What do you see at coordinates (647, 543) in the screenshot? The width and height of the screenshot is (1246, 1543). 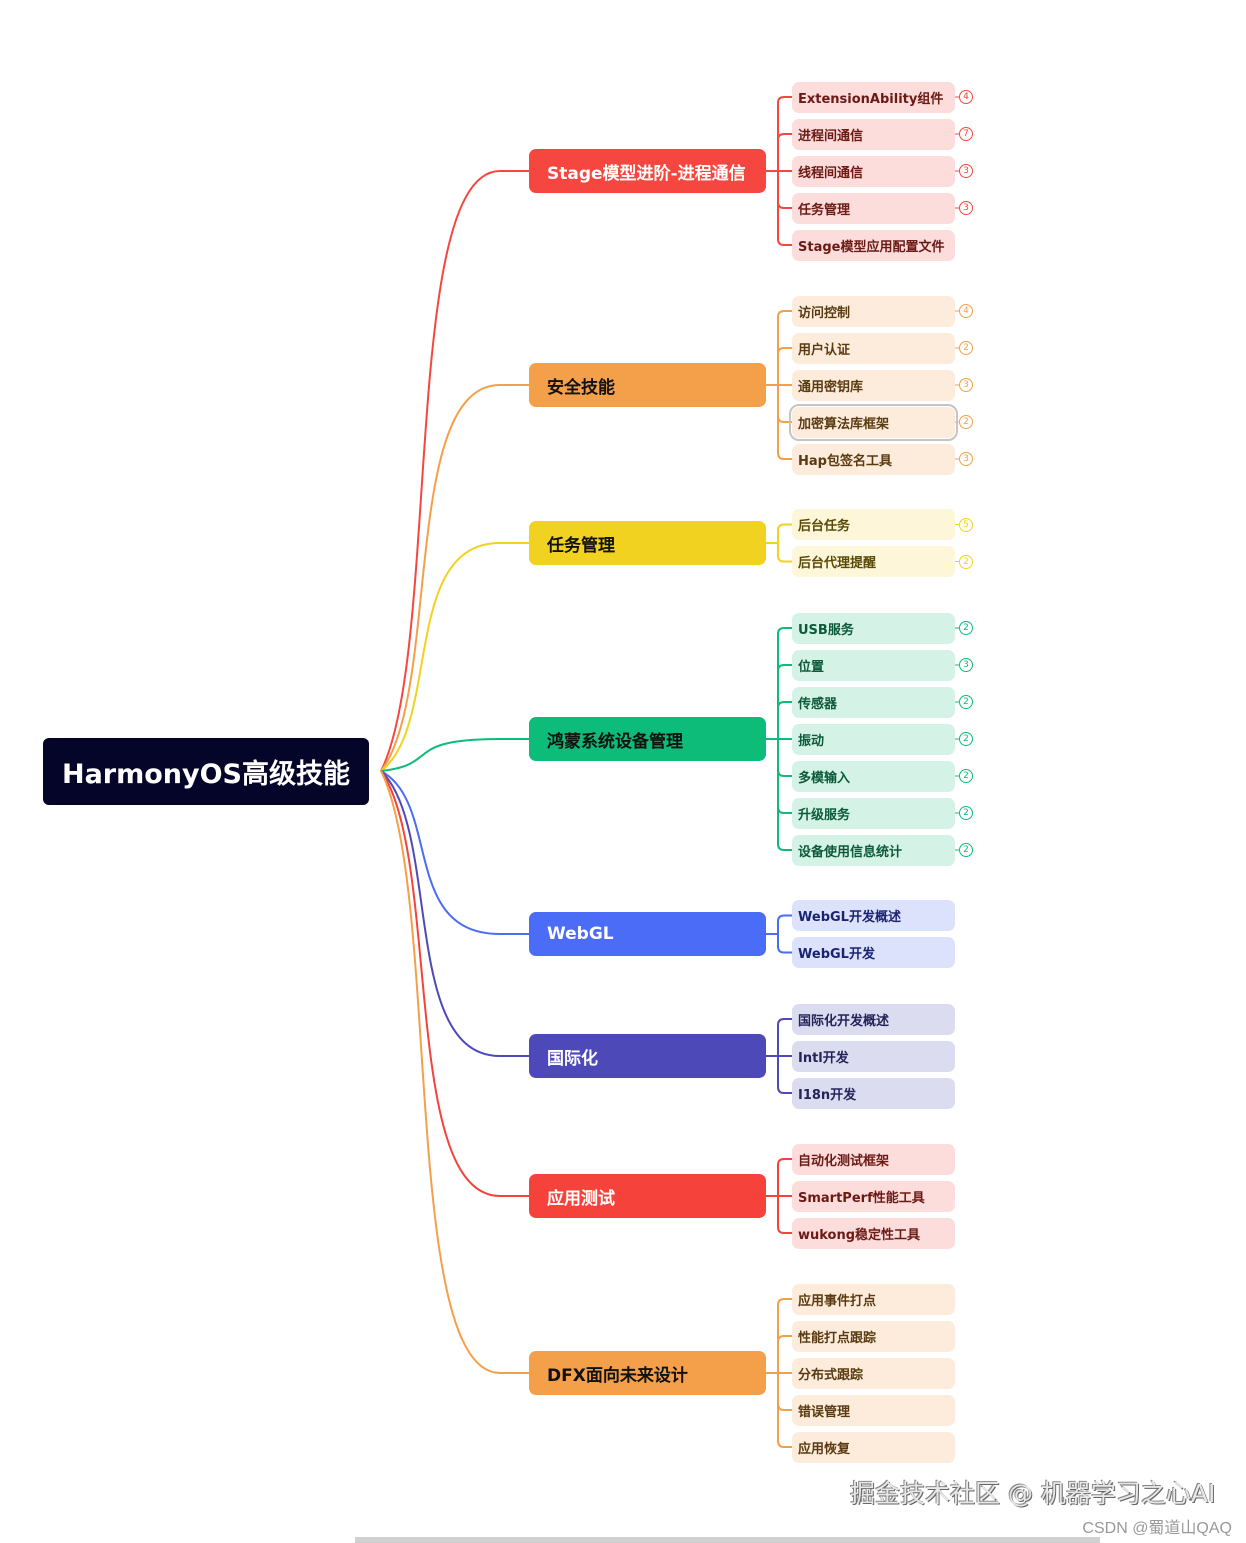 I see `branch-node: 任务管理` at bounding box center [647, 543].